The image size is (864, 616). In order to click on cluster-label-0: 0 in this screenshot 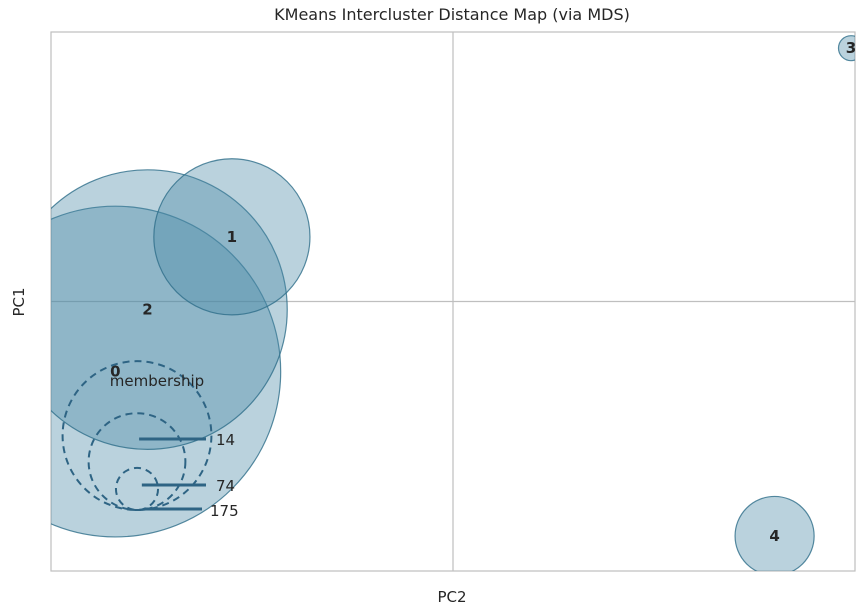, I will do `click(115, 372)`.